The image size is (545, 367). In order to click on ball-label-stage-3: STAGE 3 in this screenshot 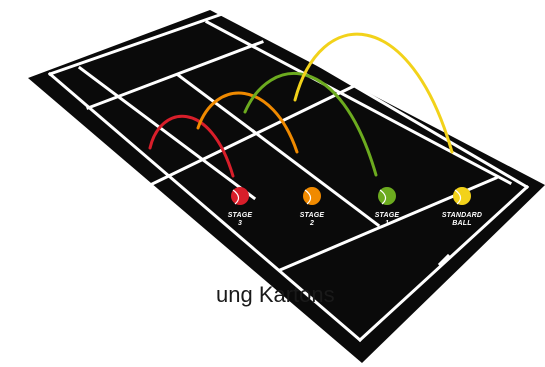, I will do `click(240, 220)`.